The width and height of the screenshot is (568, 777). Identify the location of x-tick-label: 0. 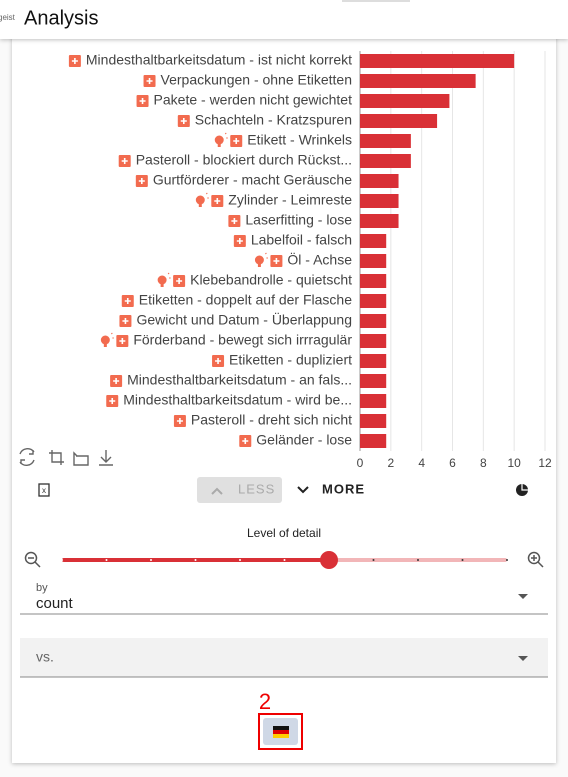
(360, 463).